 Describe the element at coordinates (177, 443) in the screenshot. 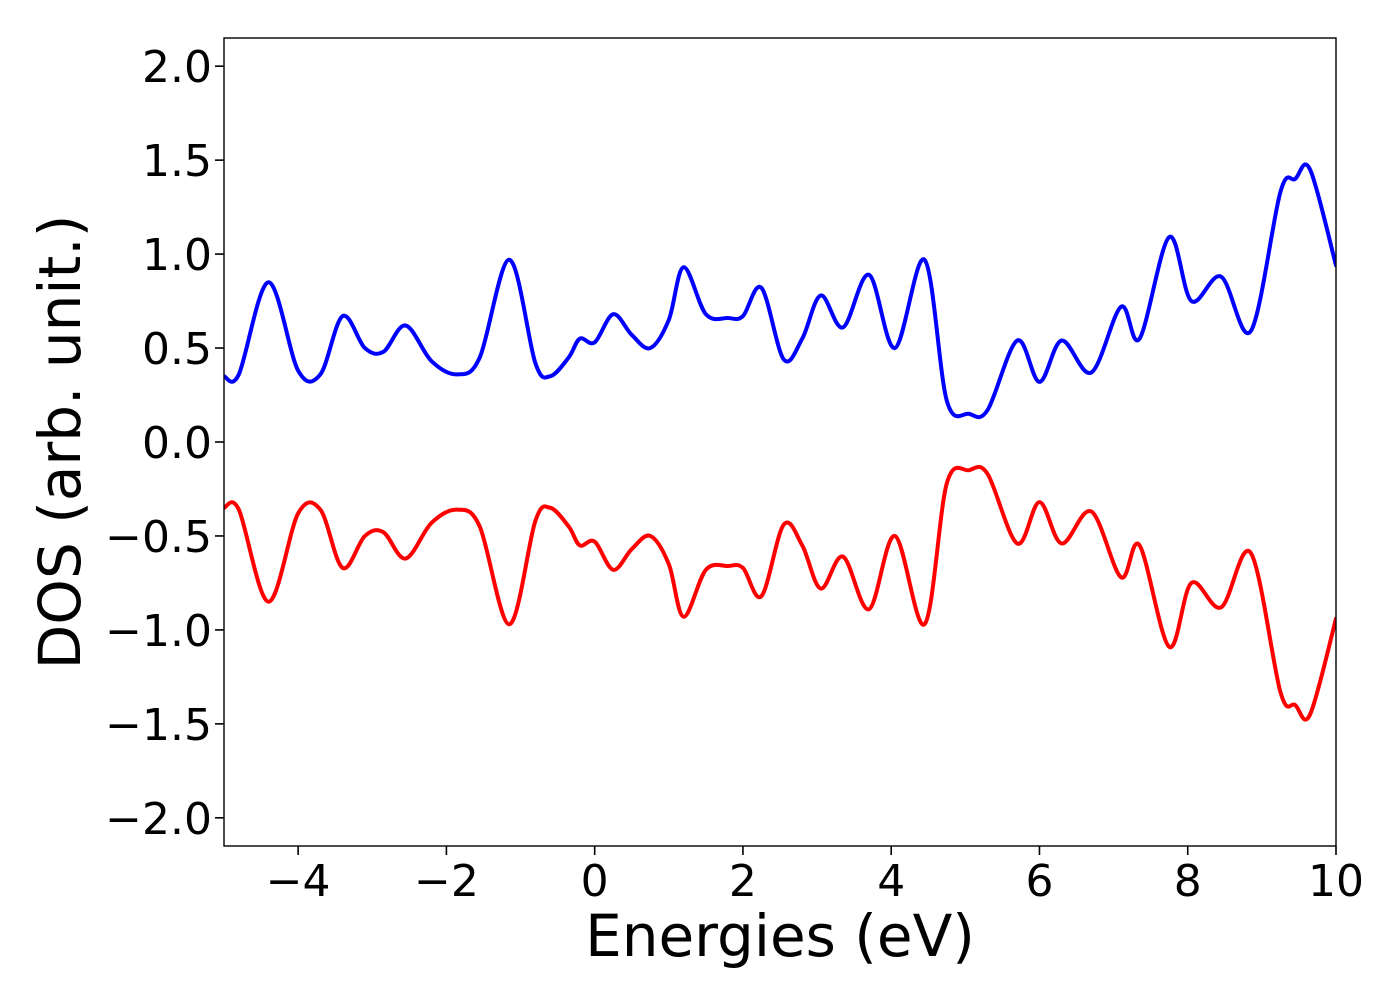

I see `y-tick-label: 0.0` at that location.